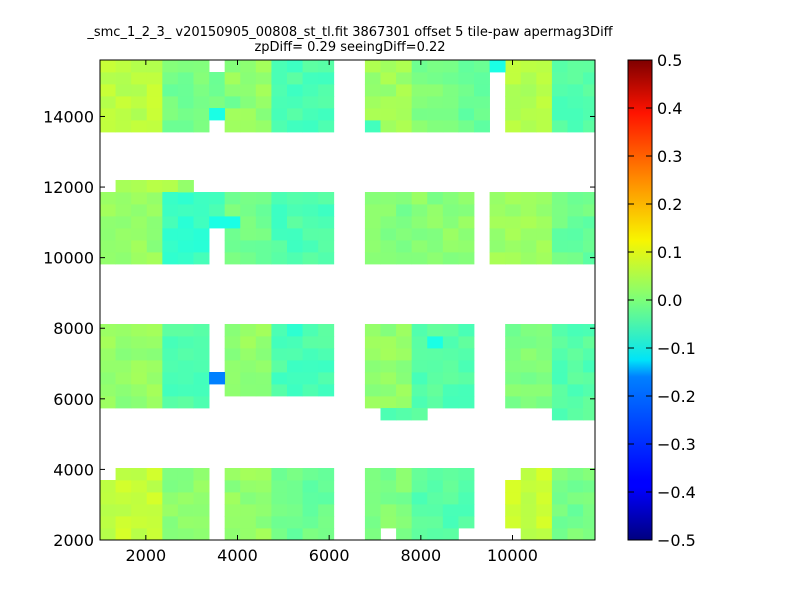 The width and height of the screenshot is (800, 600). What do you see at coordinates (669, 108) in the screenshot?
I see `colorbar-tick-label: 0.4` at bounding box center [669, 108].